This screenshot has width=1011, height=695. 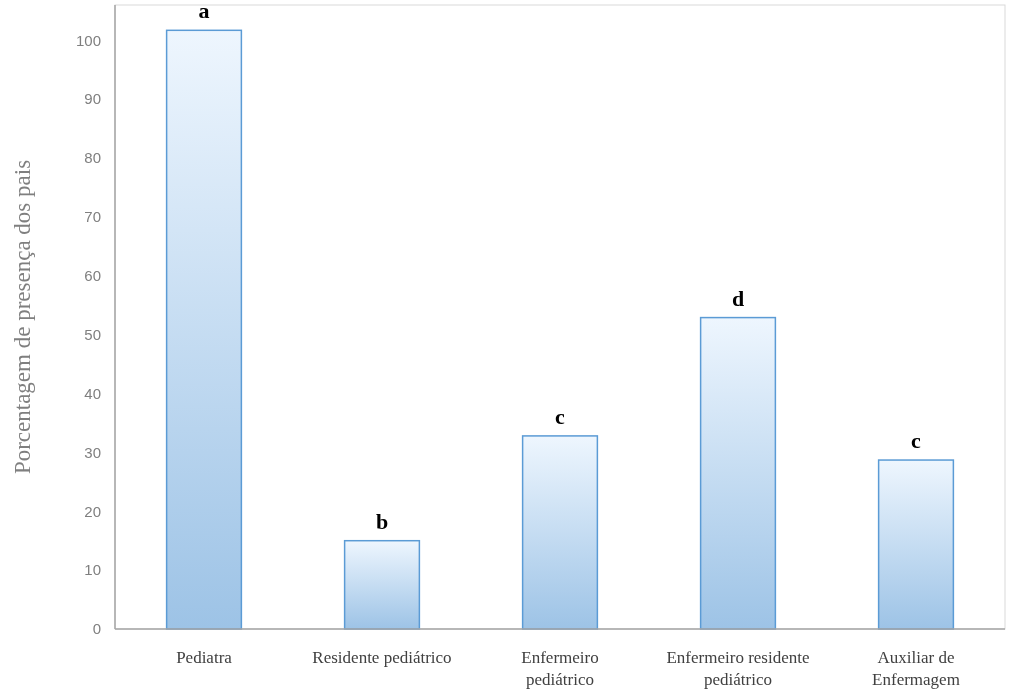 What do you see at coordinates (92, 276) in the screenshot?
I see `y-tick-label: 60` at bounding box center [92, 276].